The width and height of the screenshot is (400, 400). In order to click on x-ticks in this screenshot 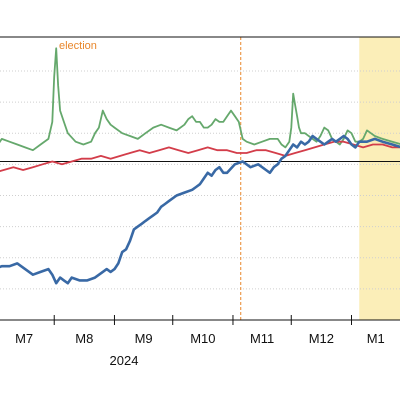, I will do `click(202, 320)`.